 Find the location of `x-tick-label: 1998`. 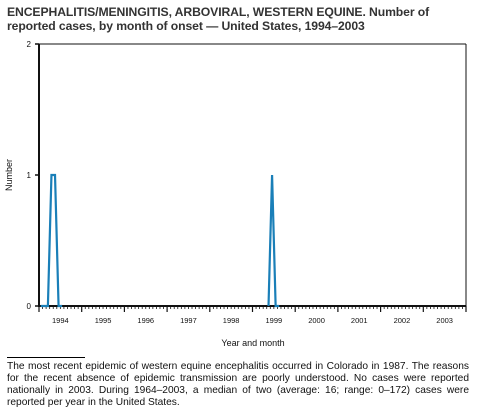

x-tick-label: 1998 is located at coordinates (231, 320).